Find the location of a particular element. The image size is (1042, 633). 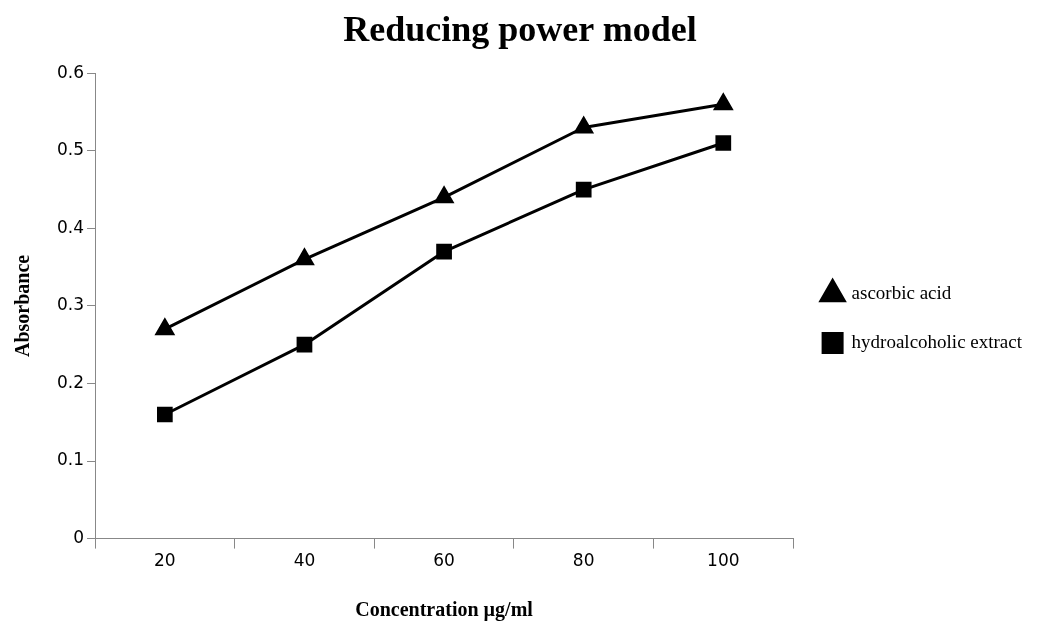

chart-title: Reducing power model is located at coordinates (520, 28).